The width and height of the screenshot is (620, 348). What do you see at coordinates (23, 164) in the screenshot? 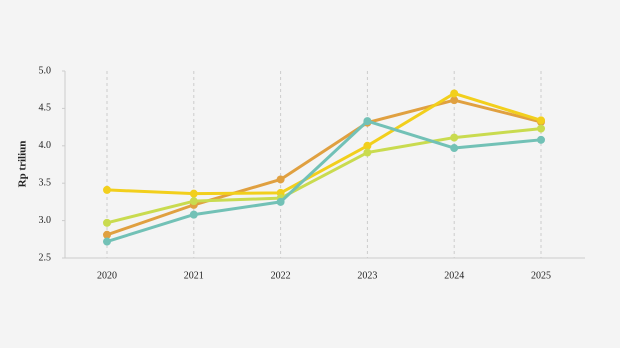
I see `y-axis-label: Rp triliun` at bounding box center [23, 164].